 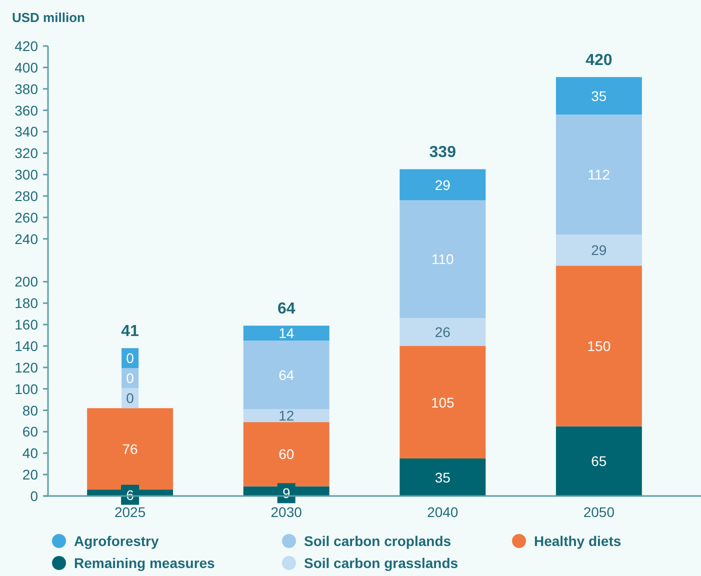 I want to click on y-tick-label: 40, so click(x=30, y=453).